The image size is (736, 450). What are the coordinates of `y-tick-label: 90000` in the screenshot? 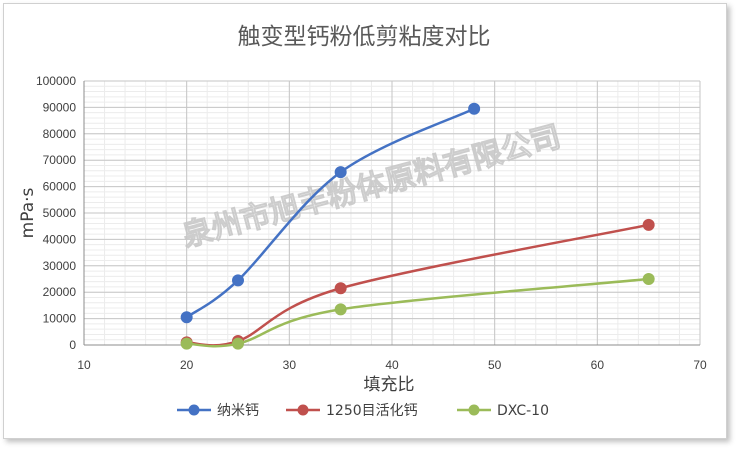 It's located at (60, 107).